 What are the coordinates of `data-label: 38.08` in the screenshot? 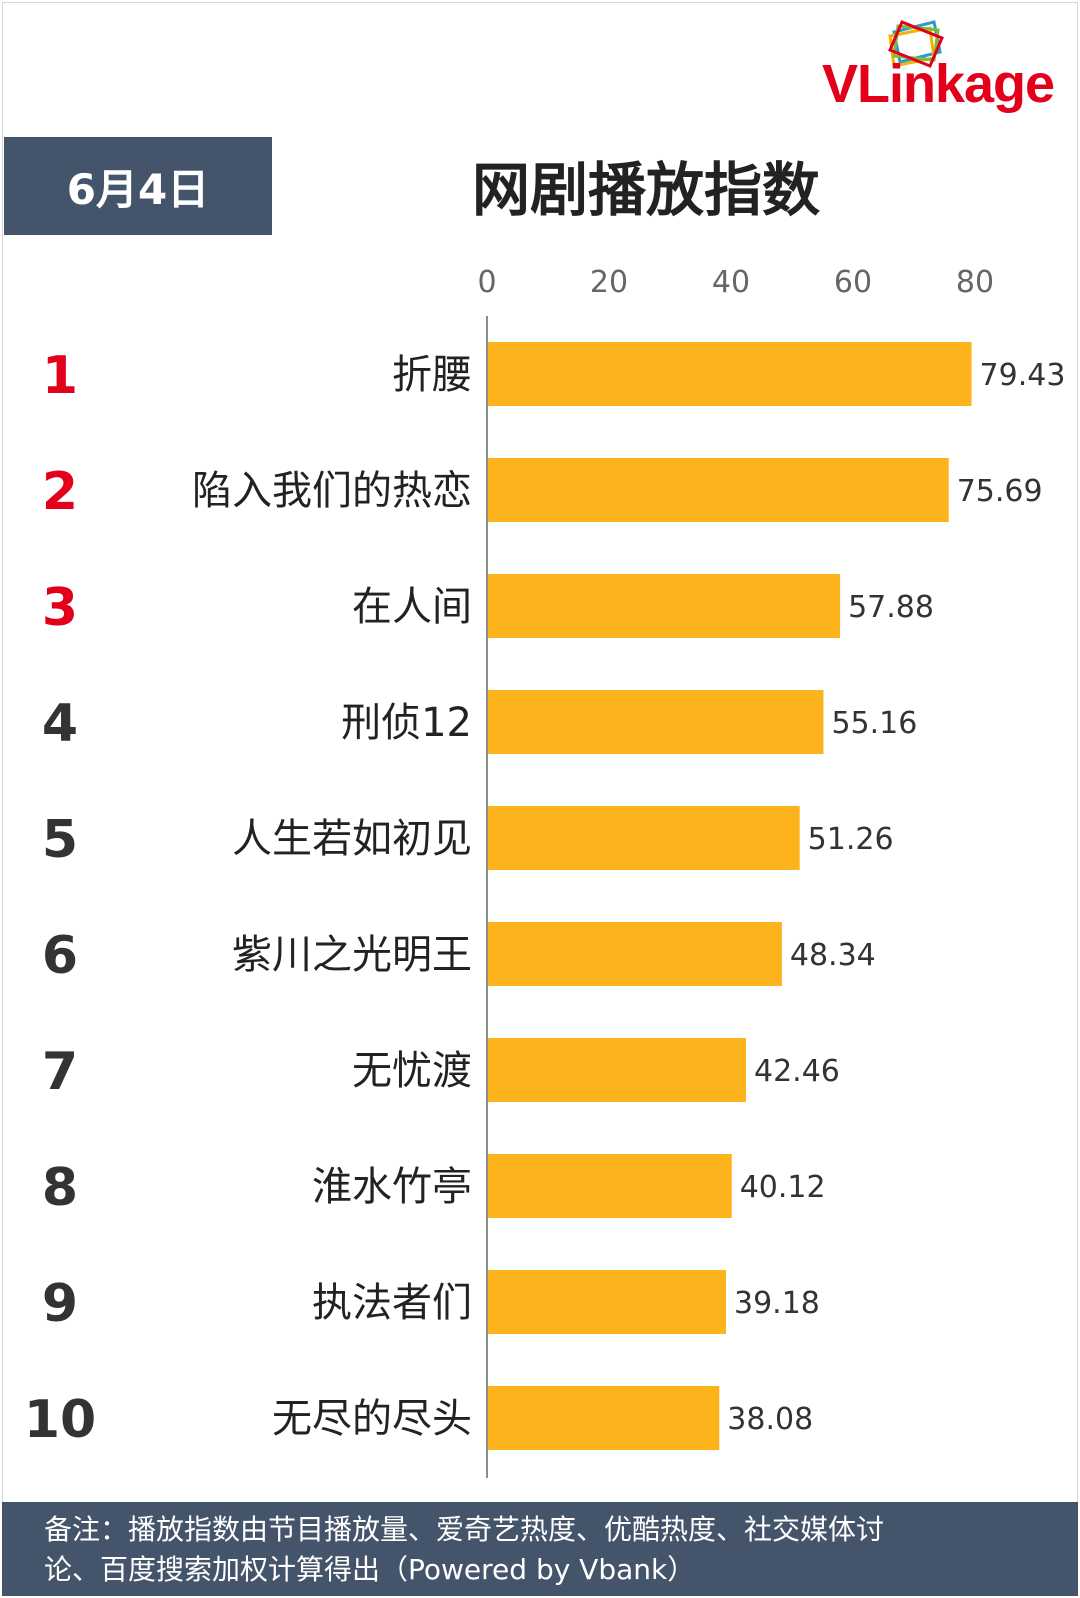 It's located at (770, 1419).